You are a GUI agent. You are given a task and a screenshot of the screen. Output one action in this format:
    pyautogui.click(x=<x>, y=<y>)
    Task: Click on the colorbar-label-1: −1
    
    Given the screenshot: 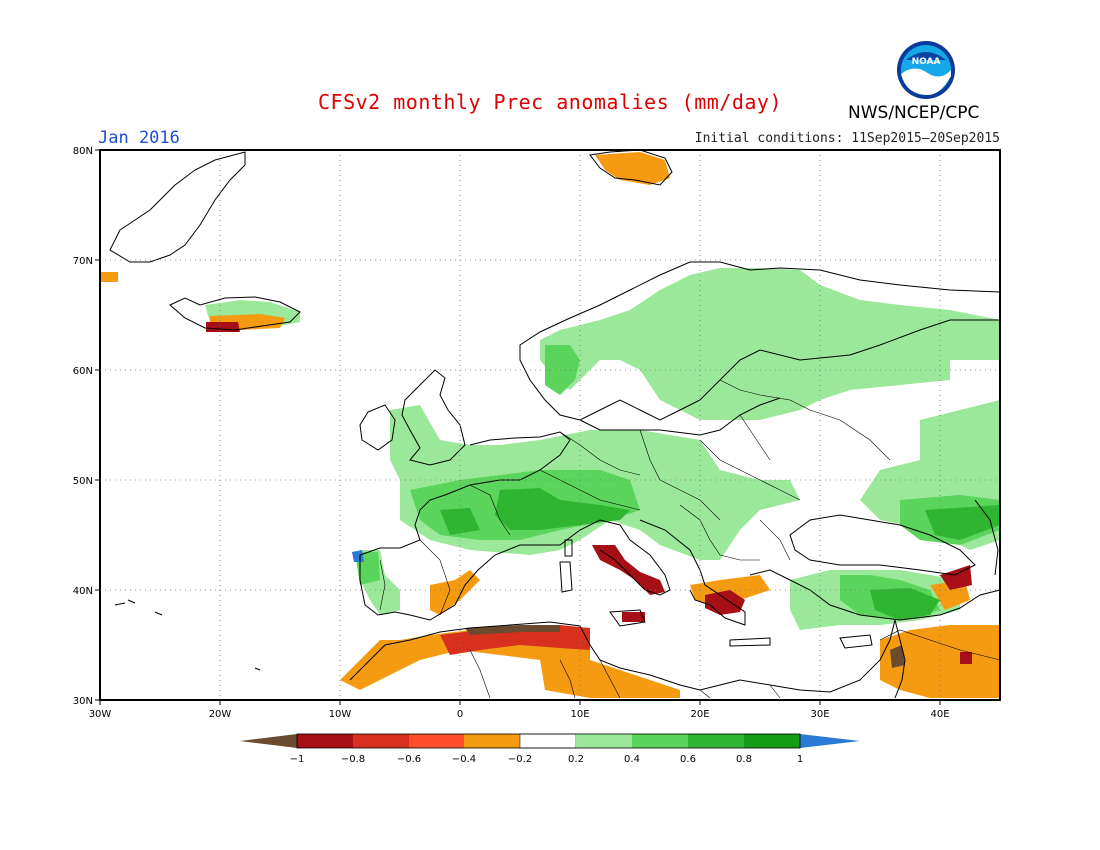 What is the action you would take?
    pyautogui.click(x=297, y=759)
    